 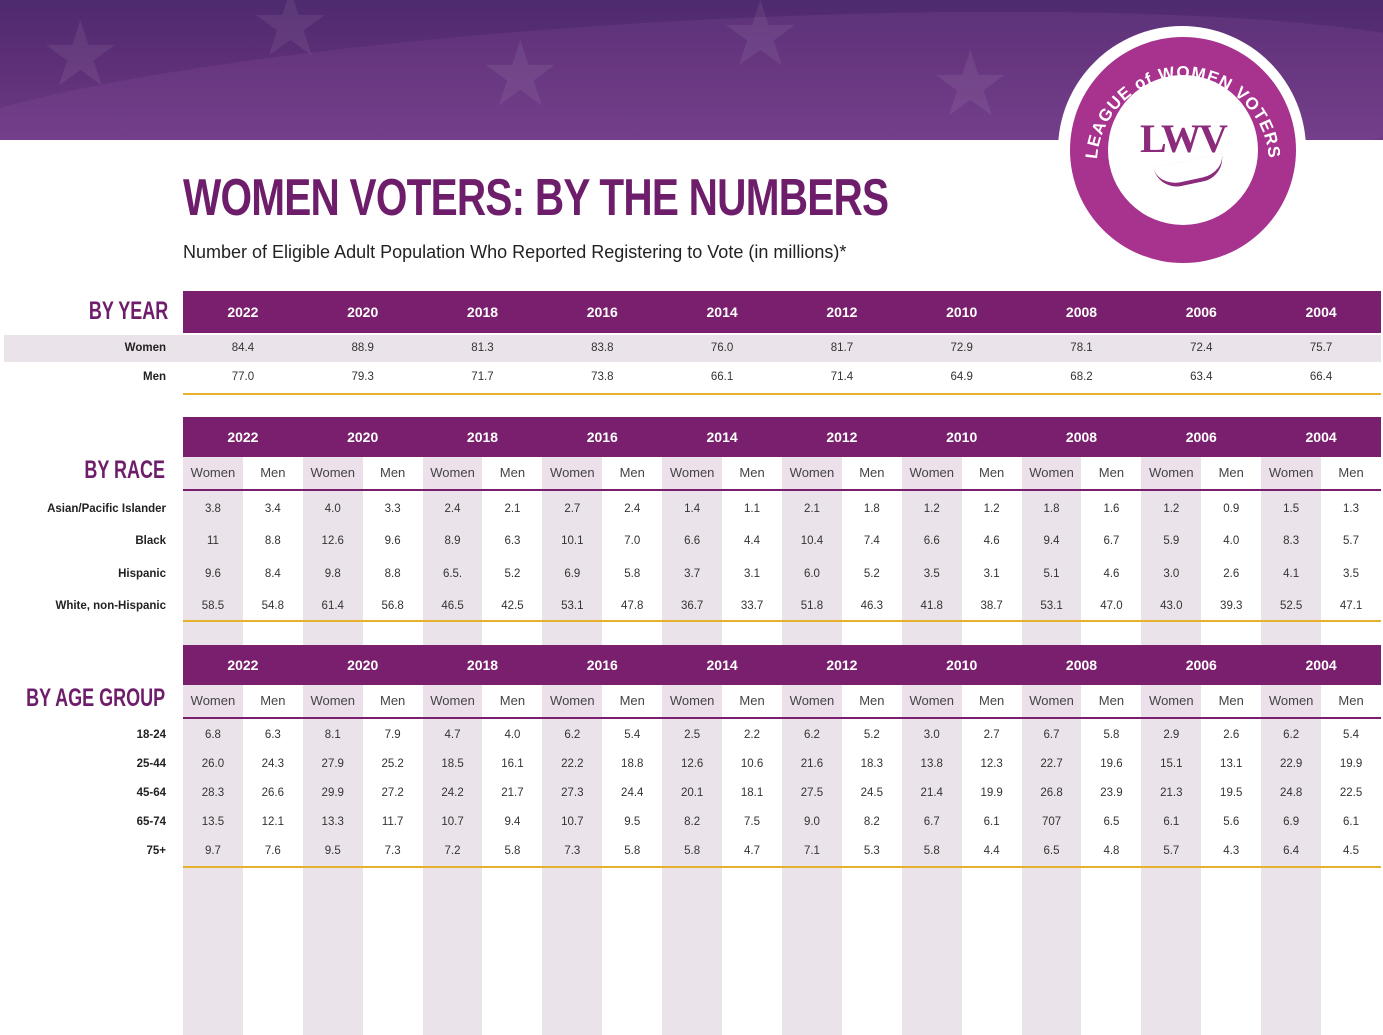 What do you see at coordinates (991, 509) in the screenshot?
I see `table-cell: 1.2` at bounding box center [991, 509].